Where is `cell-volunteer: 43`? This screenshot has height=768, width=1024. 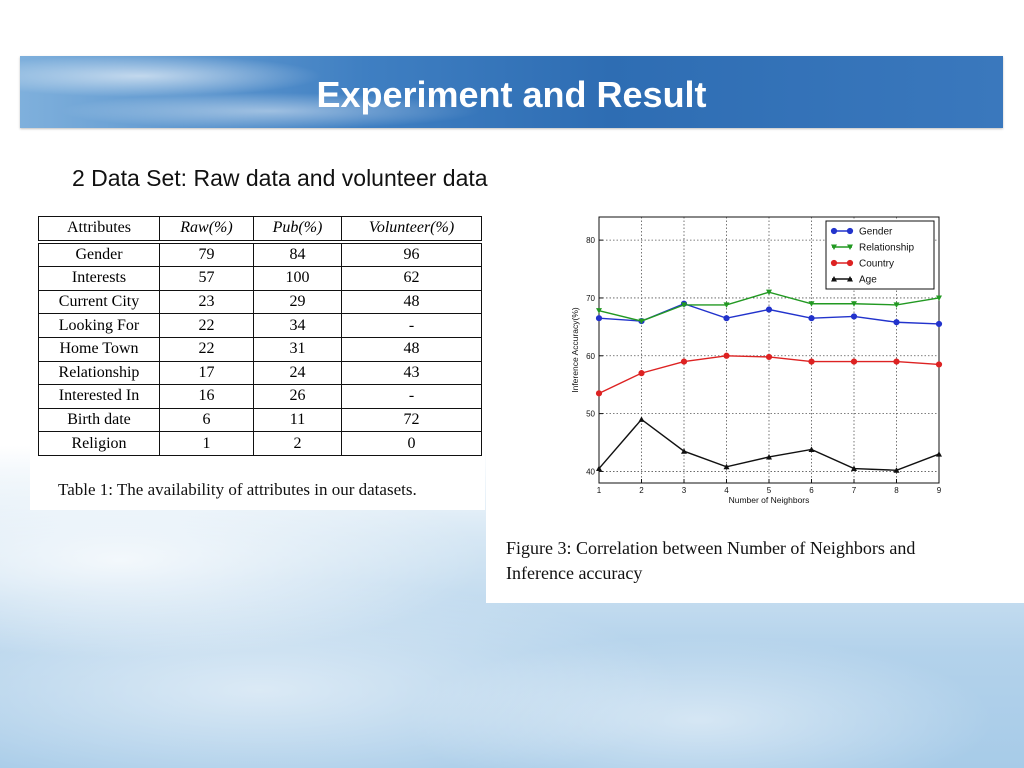
cell-volunteer: 43 is located at coordinates (411, 373).